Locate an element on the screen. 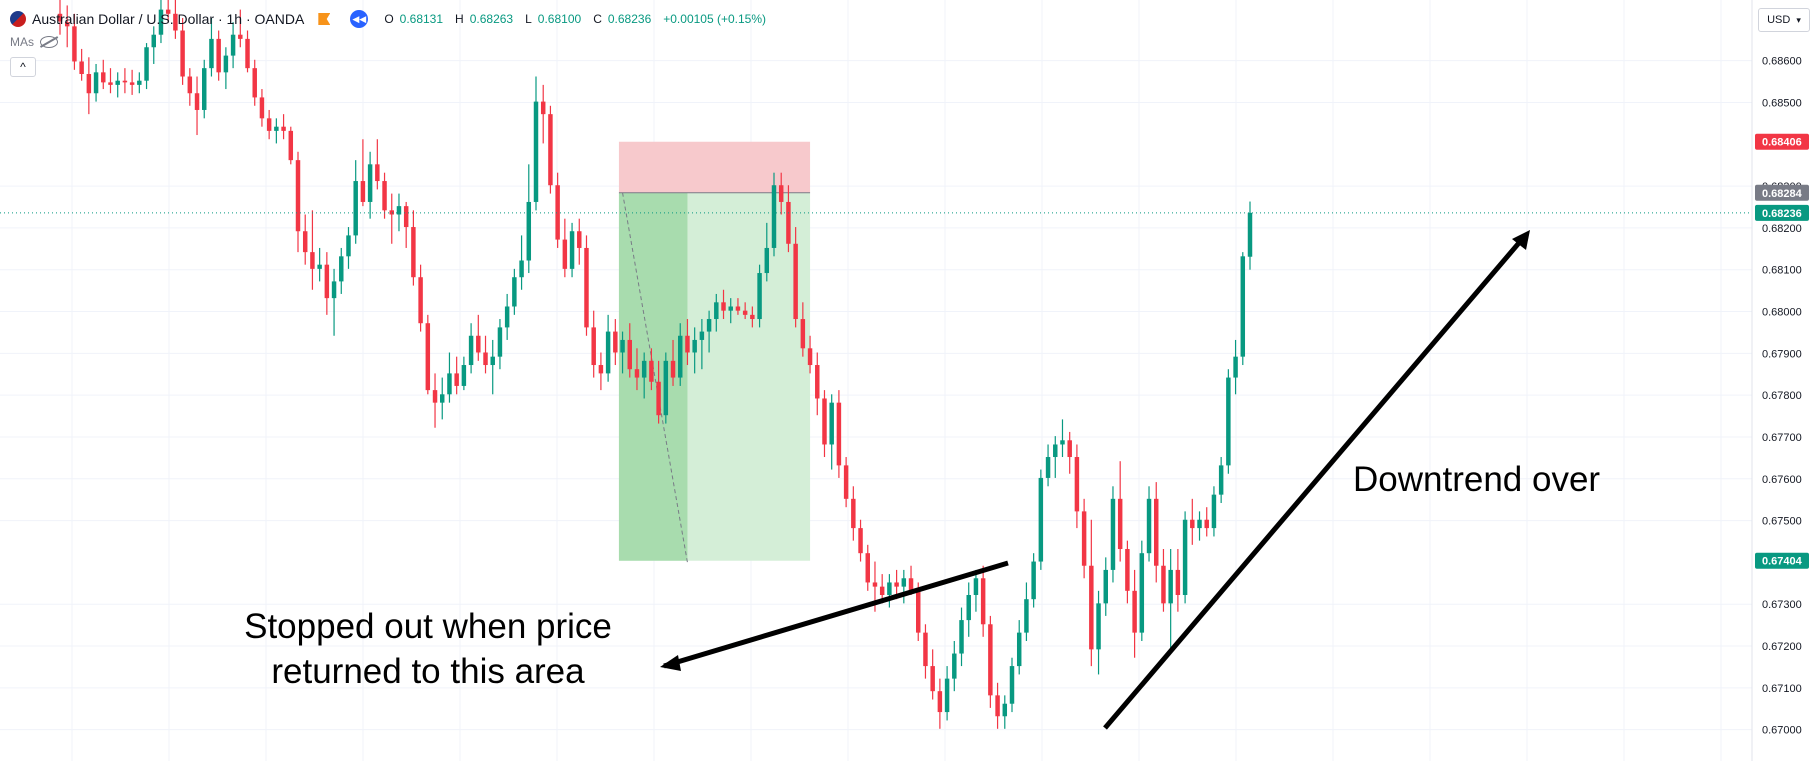 This screenshot has height=761, width=1812. open-label: O is located at coordinates (389, 19).